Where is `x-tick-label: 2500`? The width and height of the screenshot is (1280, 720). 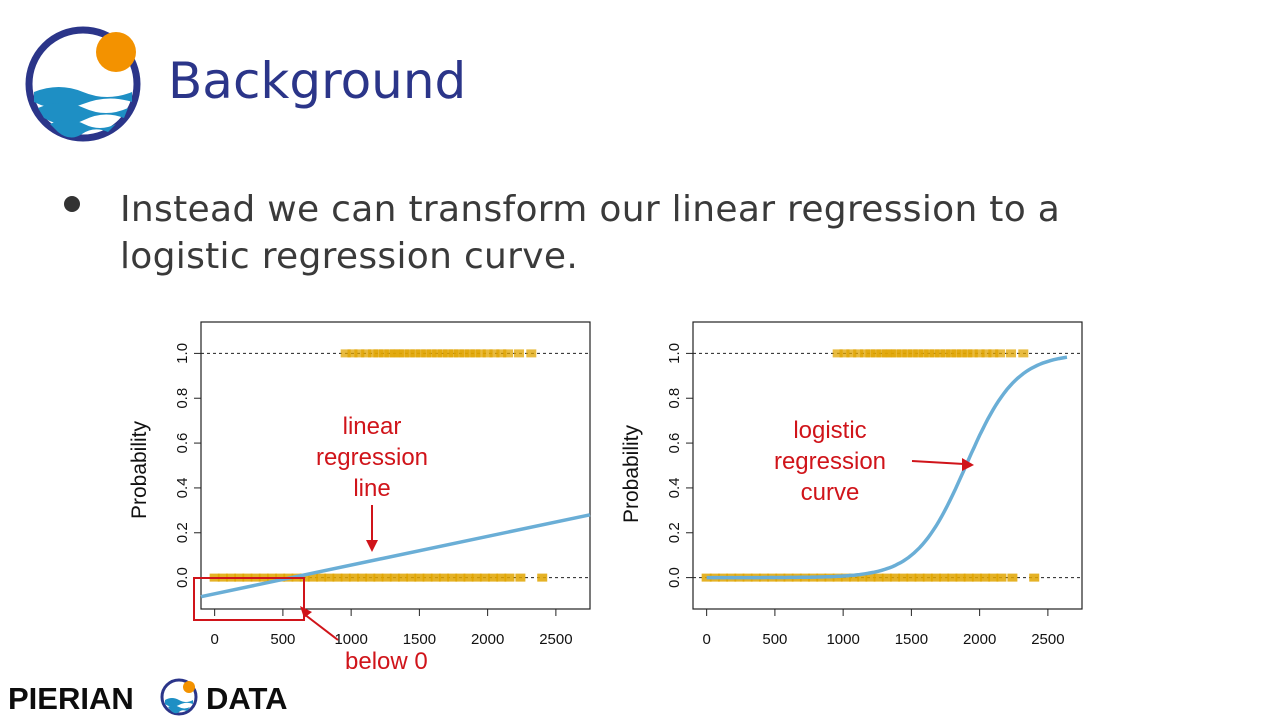 x-tick-label: 2500 is located at coordinates (555, 639).